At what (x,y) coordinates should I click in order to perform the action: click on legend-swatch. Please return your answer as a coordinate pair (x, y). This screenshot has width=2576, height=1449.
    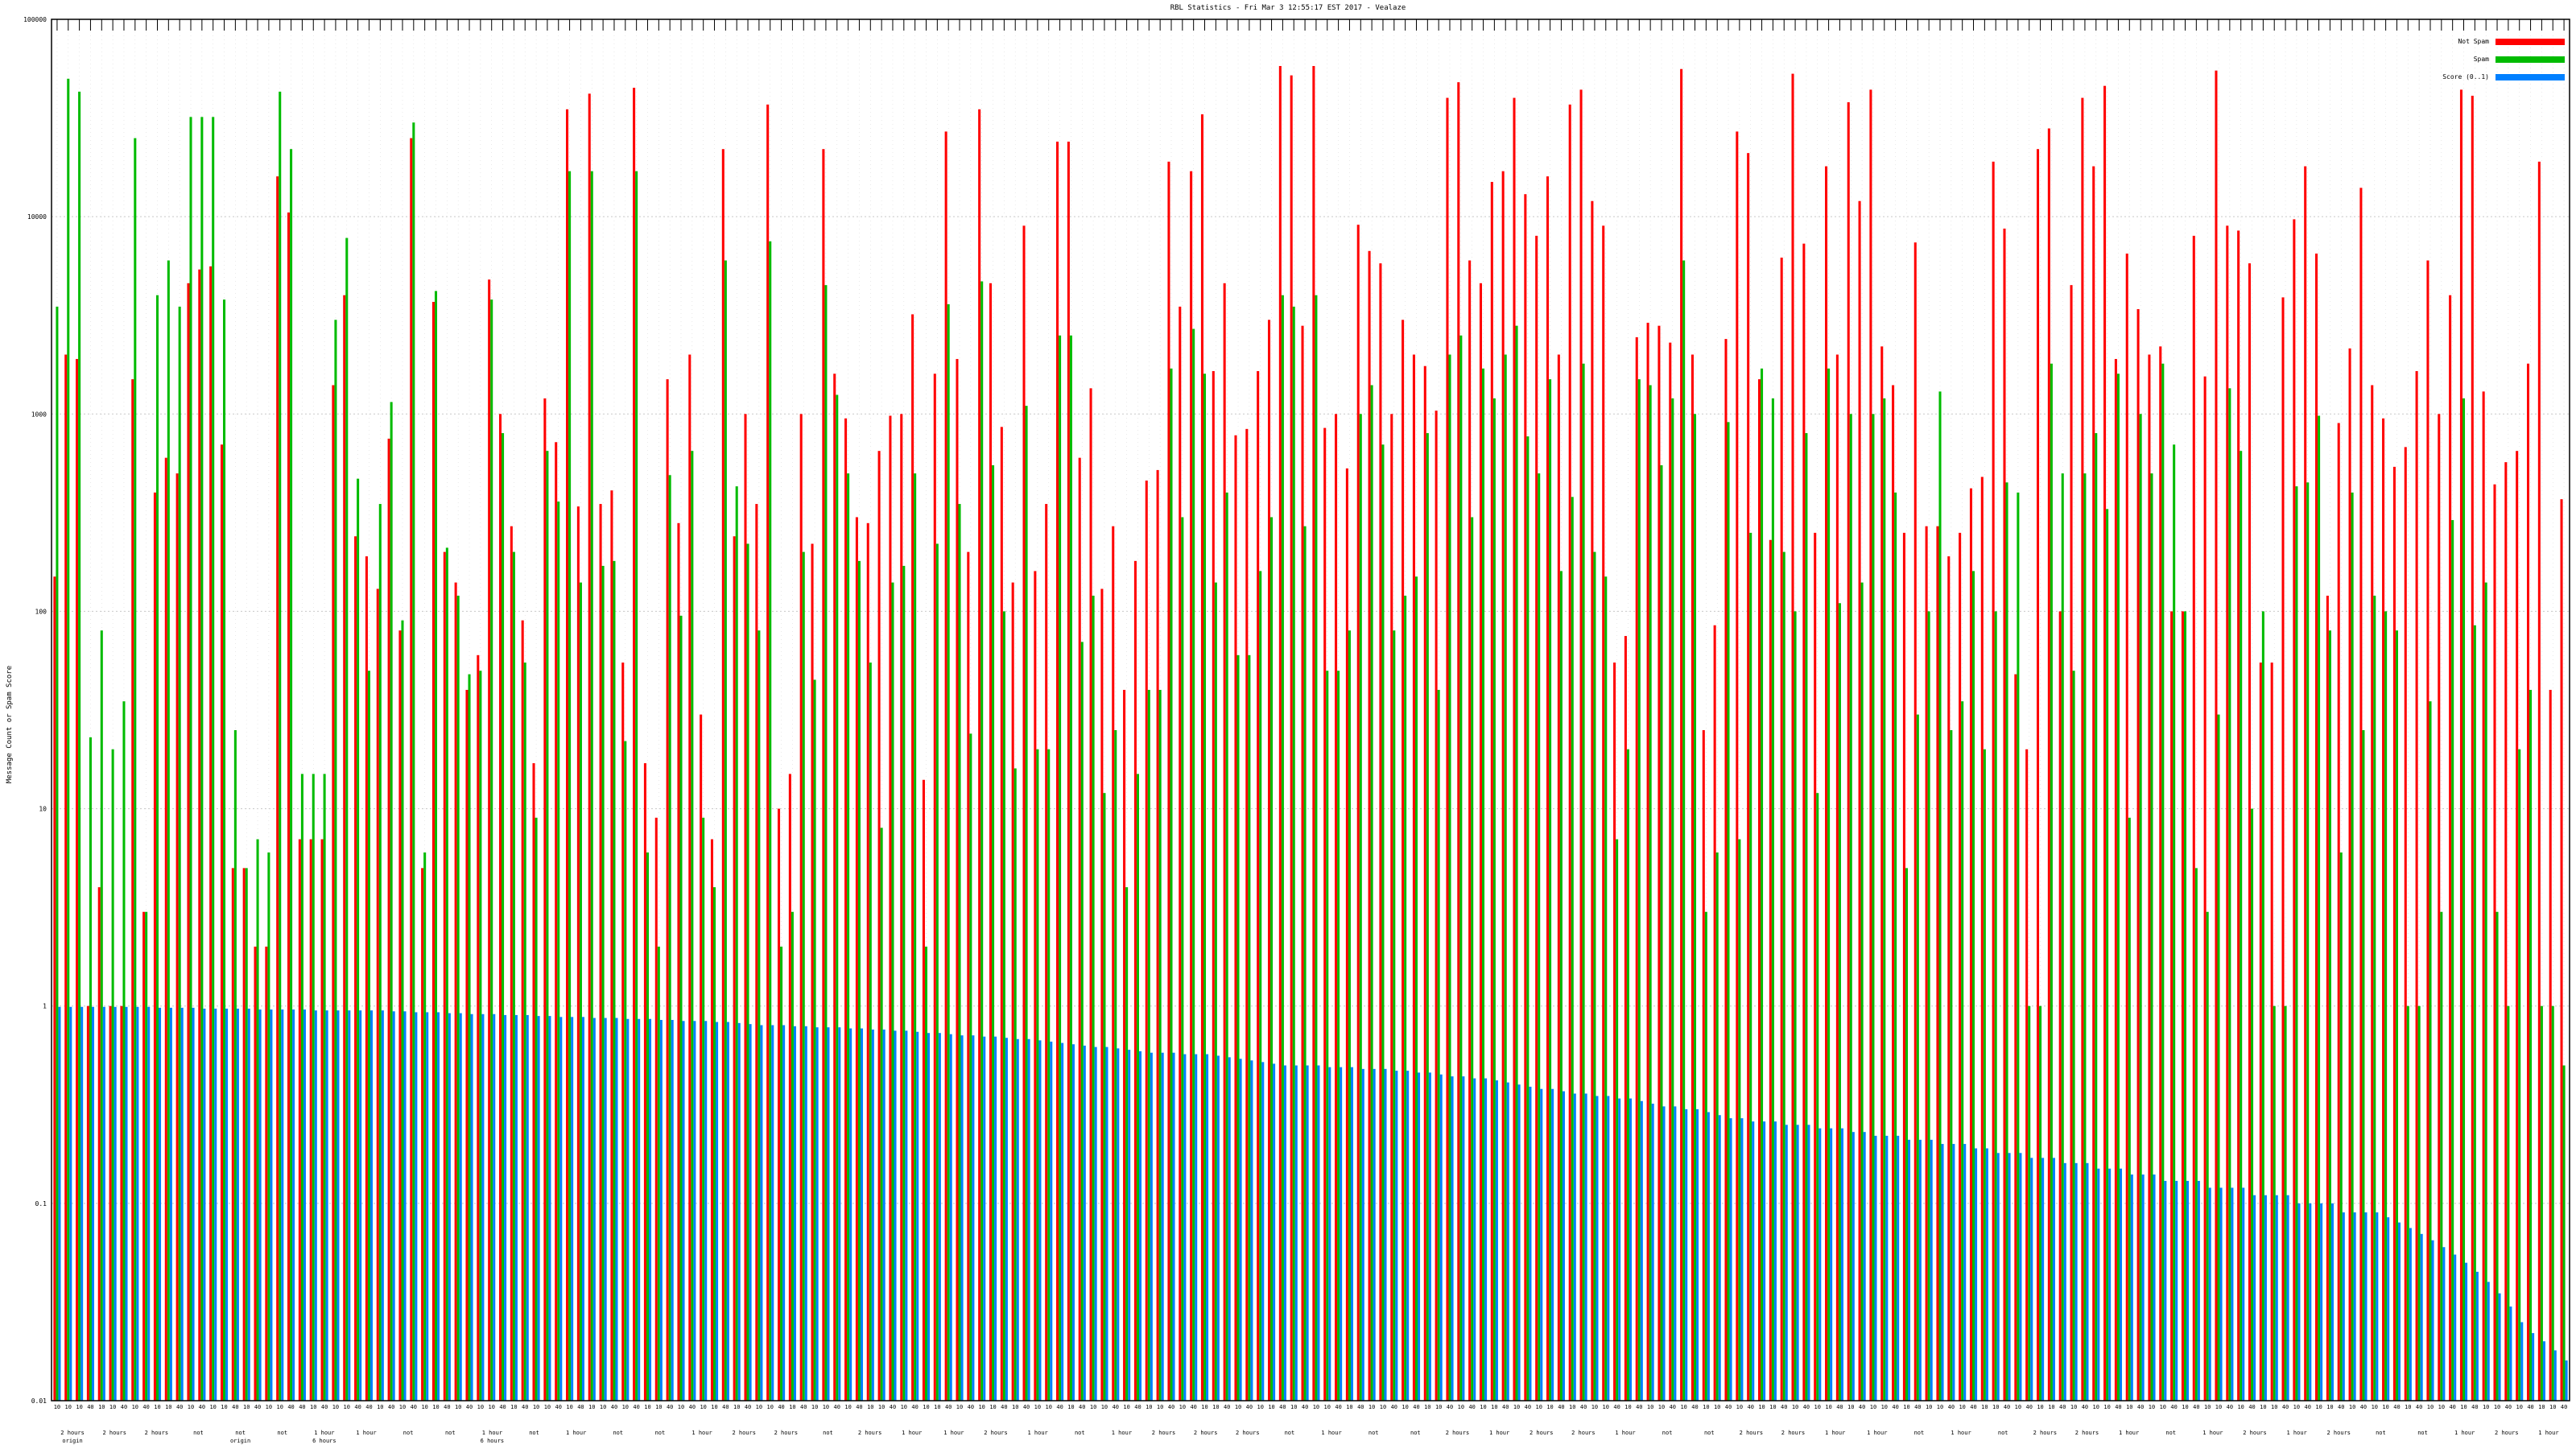
    Looking at the image, I should click on (2530, 59).